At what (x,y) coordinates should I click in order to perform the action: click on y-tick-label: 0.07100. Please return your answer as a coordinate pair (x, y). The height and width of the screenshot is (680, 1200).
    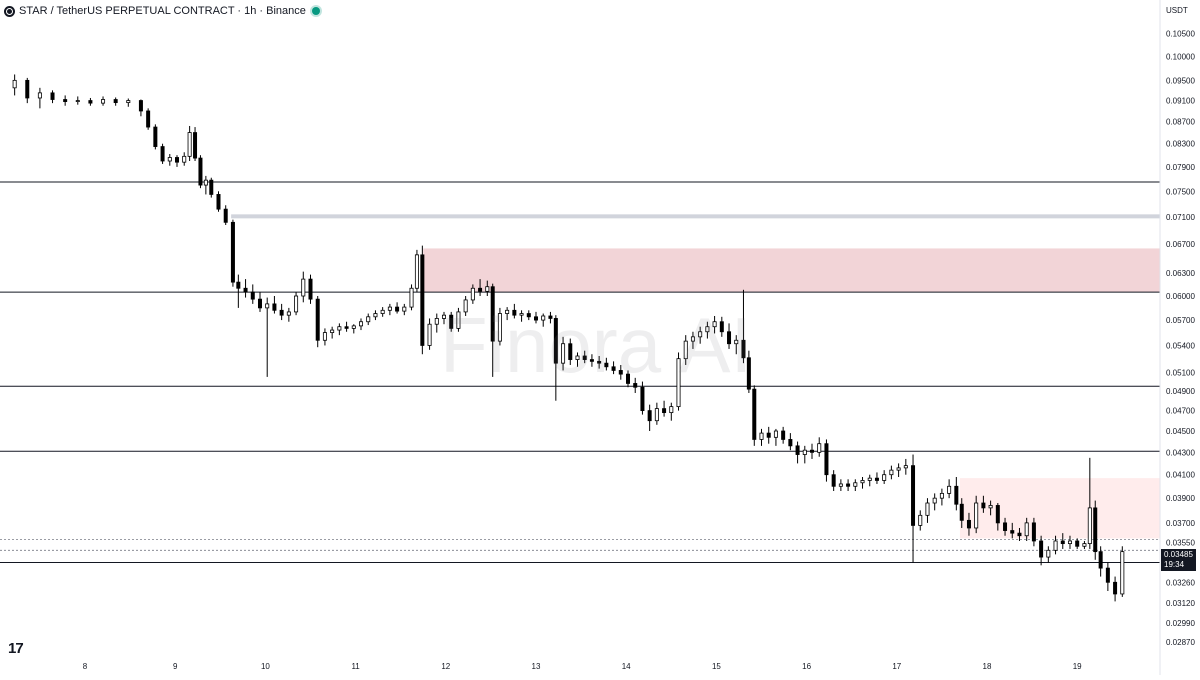
    Looking at the image, I should click on (1180, 217).